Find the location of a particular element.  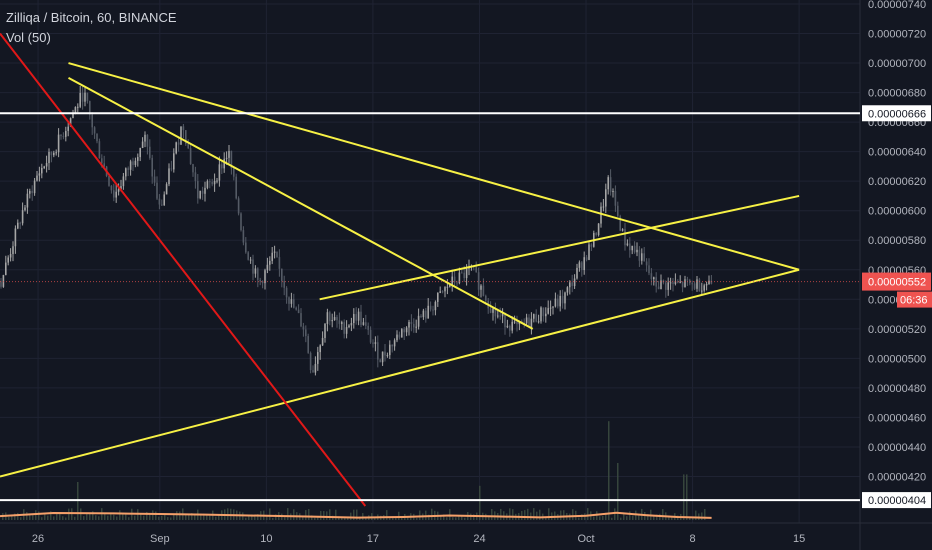

x-tick-label: 8 is located at coordinates (693, 539).